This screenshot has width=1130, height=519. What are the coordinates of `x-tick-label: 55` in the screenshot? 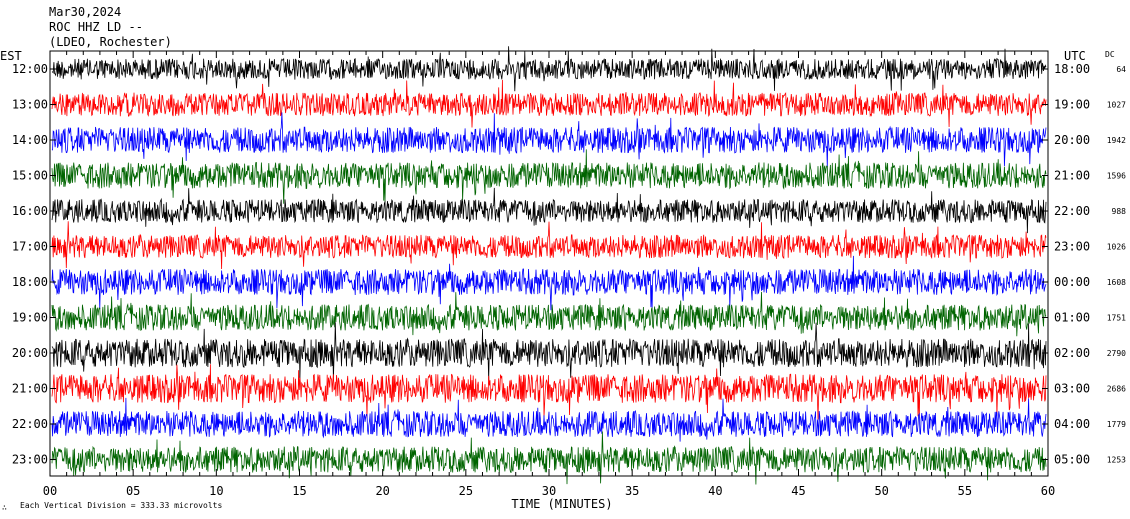 It's located at (965, 491).